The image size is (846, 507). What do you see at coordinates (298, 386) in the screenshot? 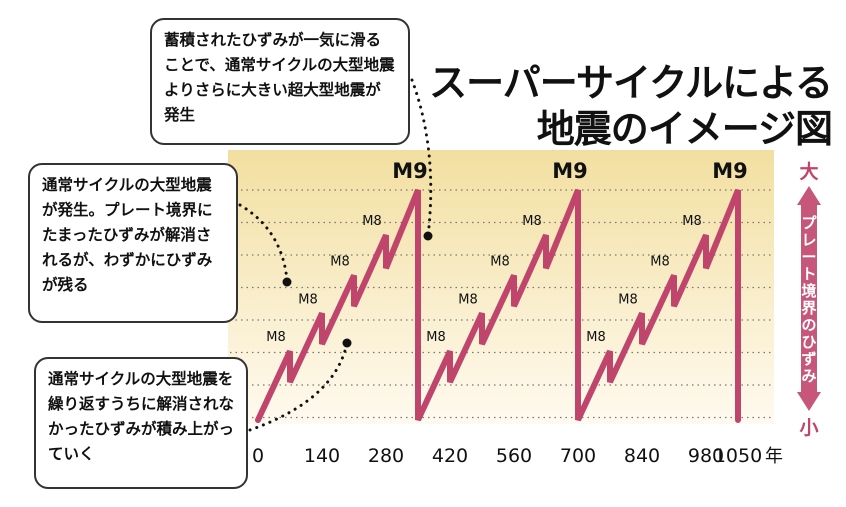
I see `leader-accumulation` at bounding box center [298, 386].